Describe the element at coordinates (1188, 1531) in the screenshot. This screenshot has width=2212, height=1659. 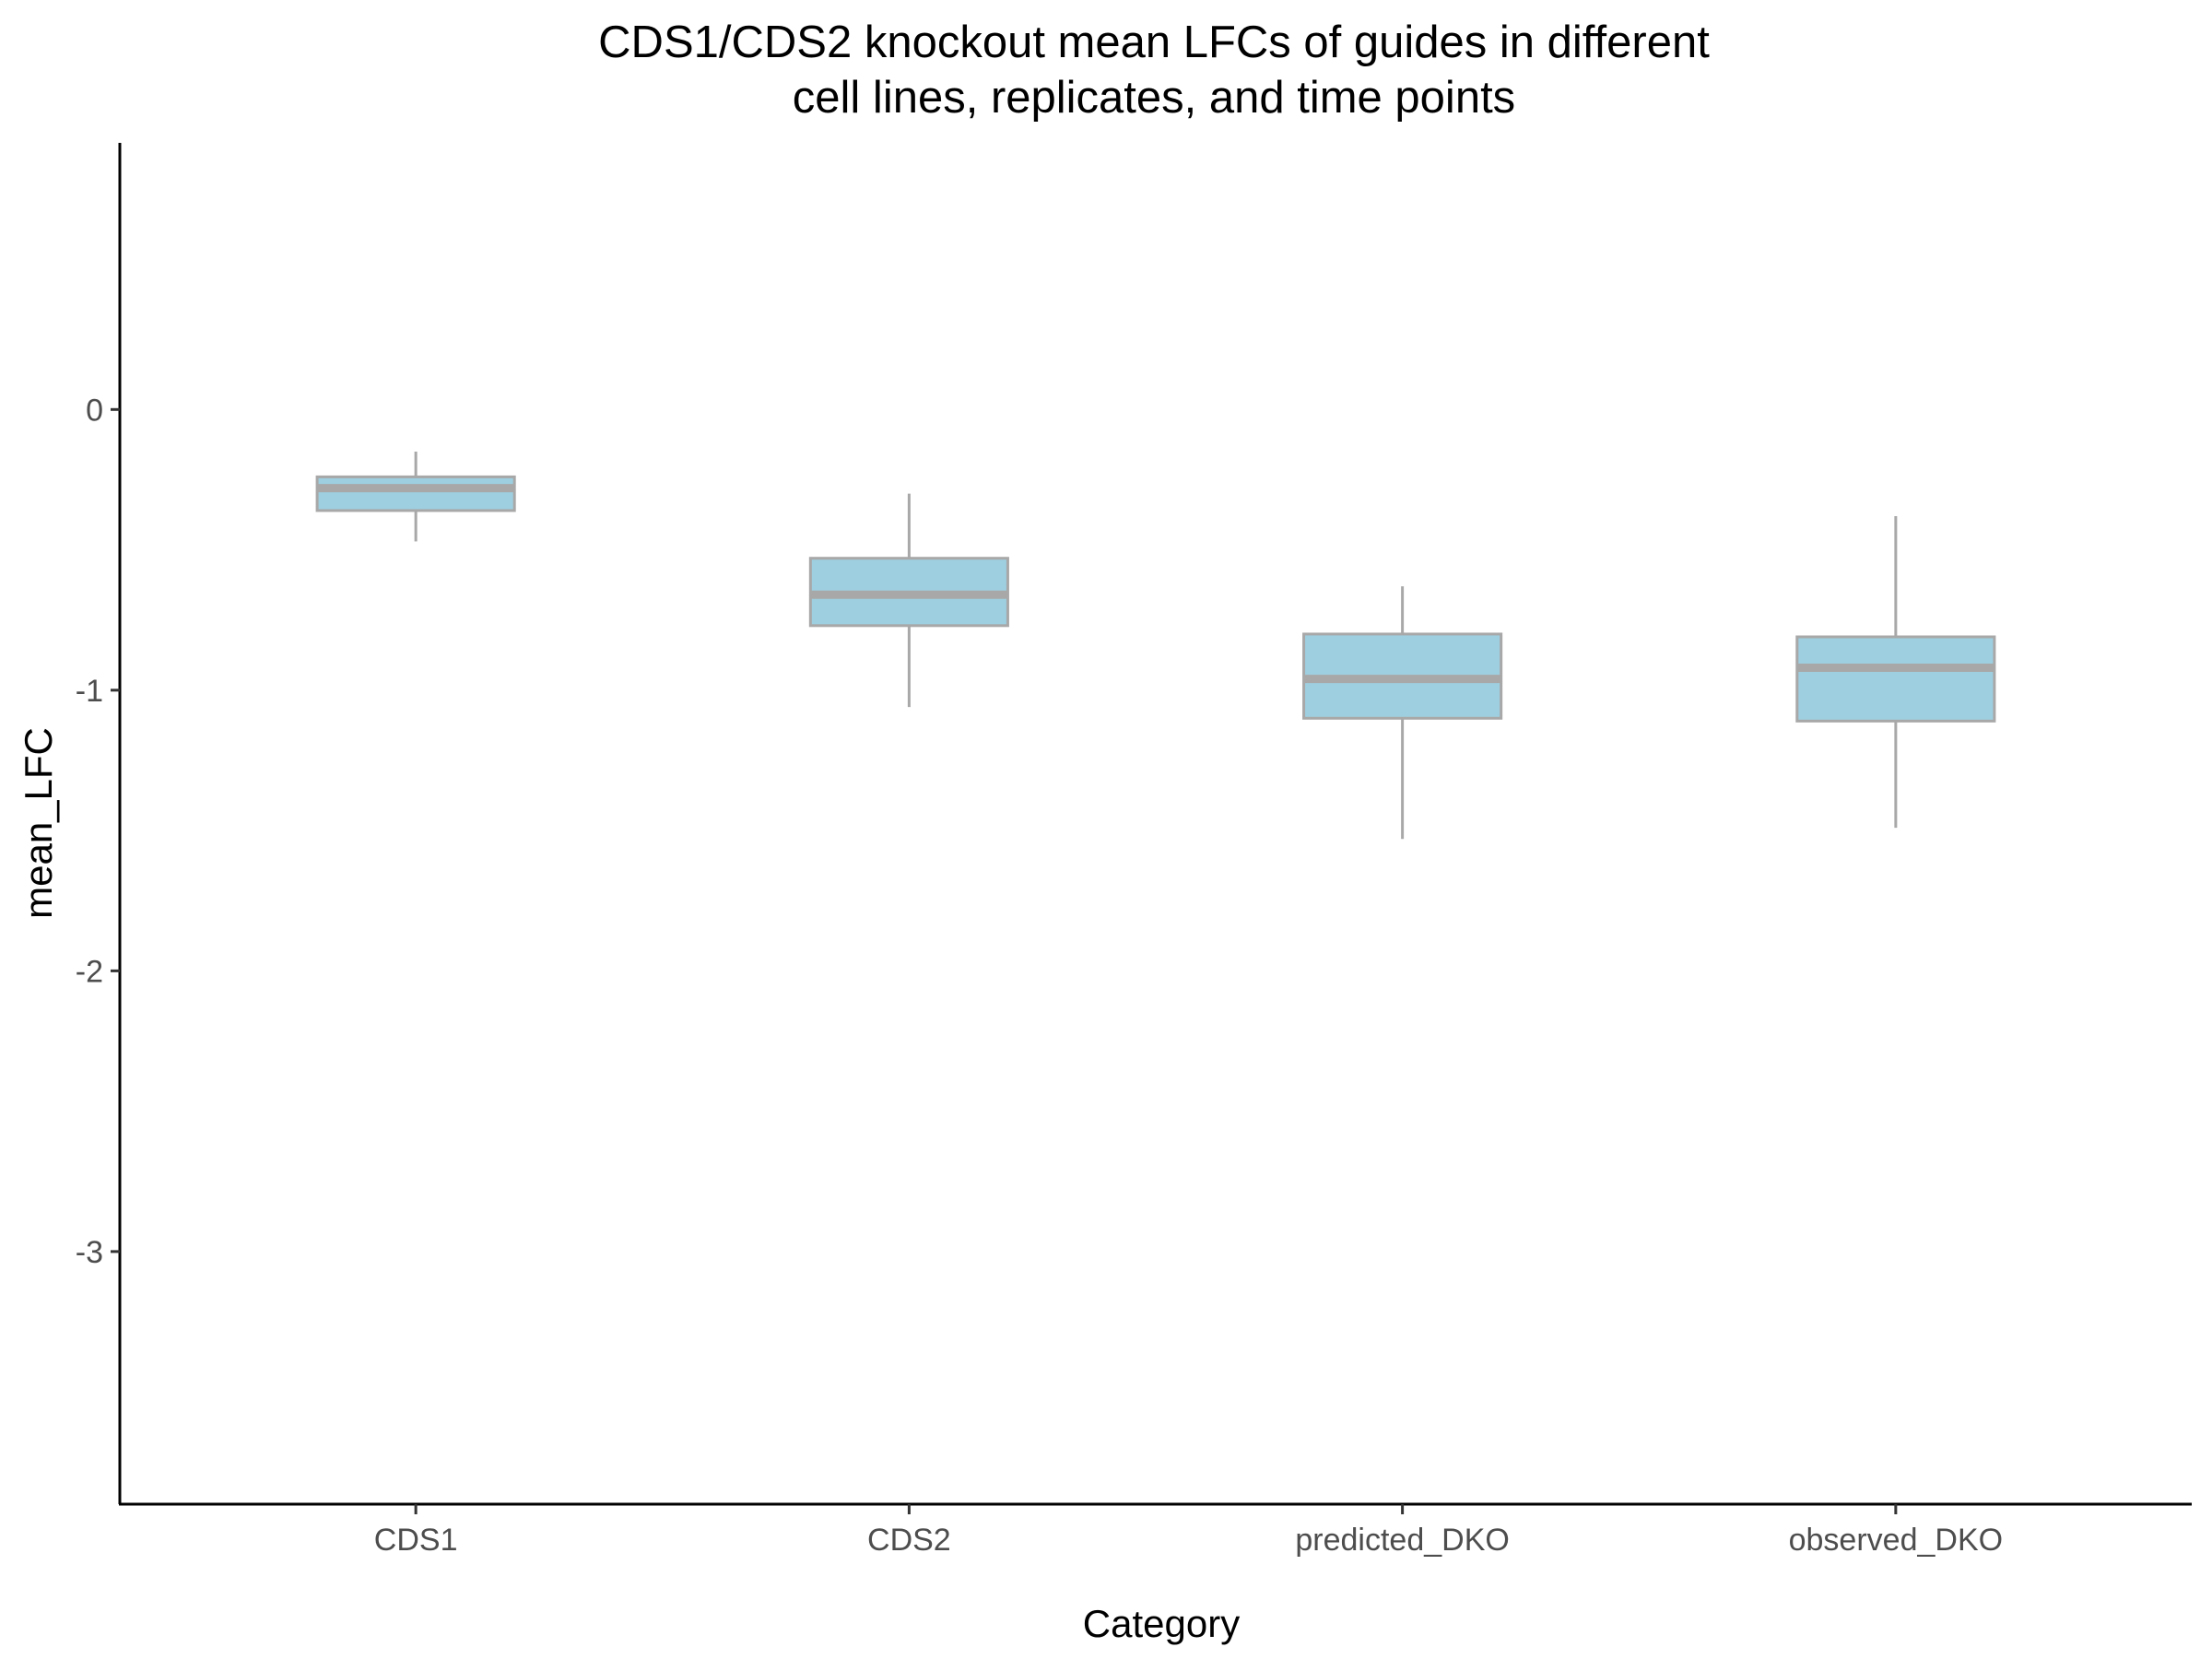
I see `x-axis-ticks: CDS1 CDS2 predicted_DKO observed_DKO` at that location.